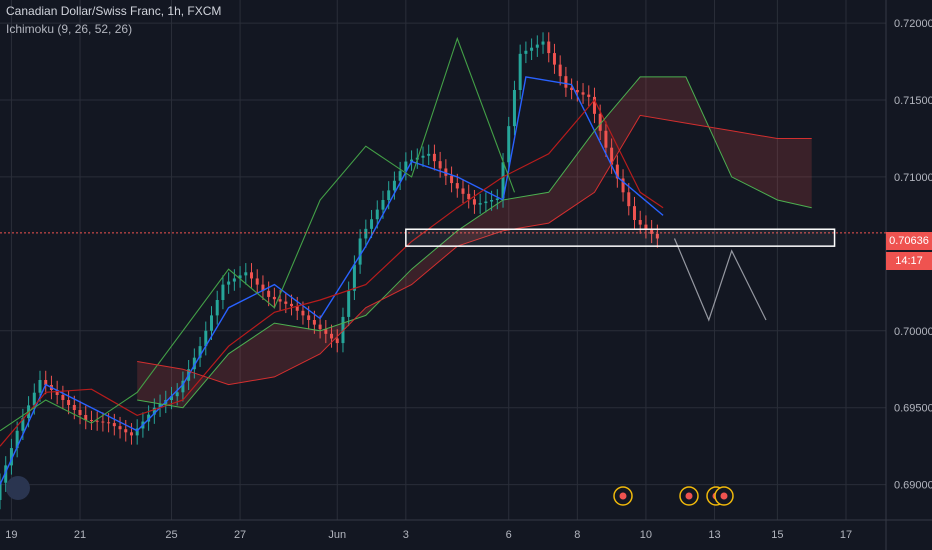  I want to click on x-tick-label: 10, so click(646, 535).